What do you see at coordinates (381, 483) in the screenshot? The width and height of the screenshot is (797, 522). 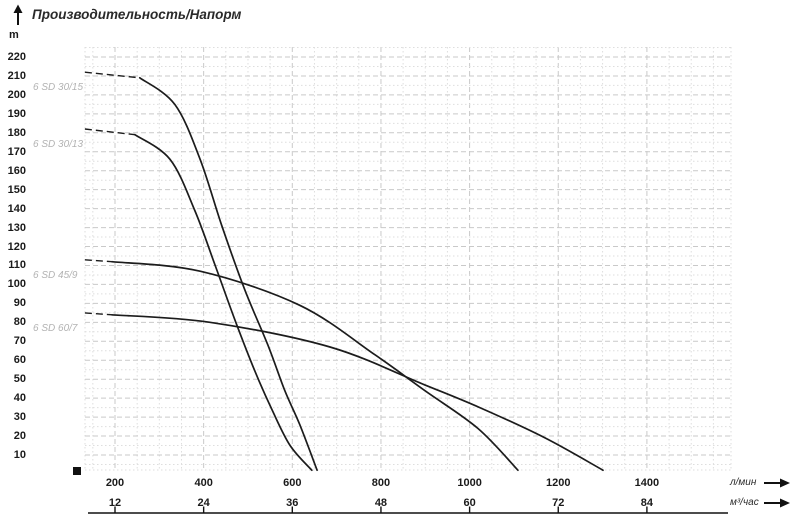 I see `x-tick-lmin: 800` at bounding box center [381, 483].